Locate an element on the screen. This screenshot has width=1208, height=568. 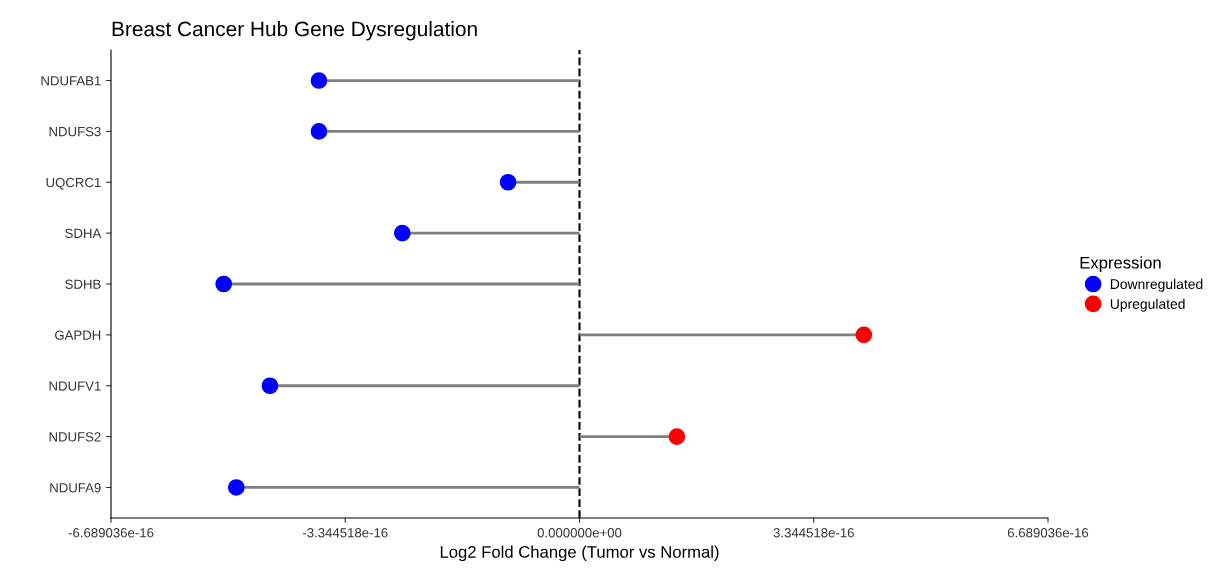
y-tick-label: GAPDH is located at coordinates (78, 335).